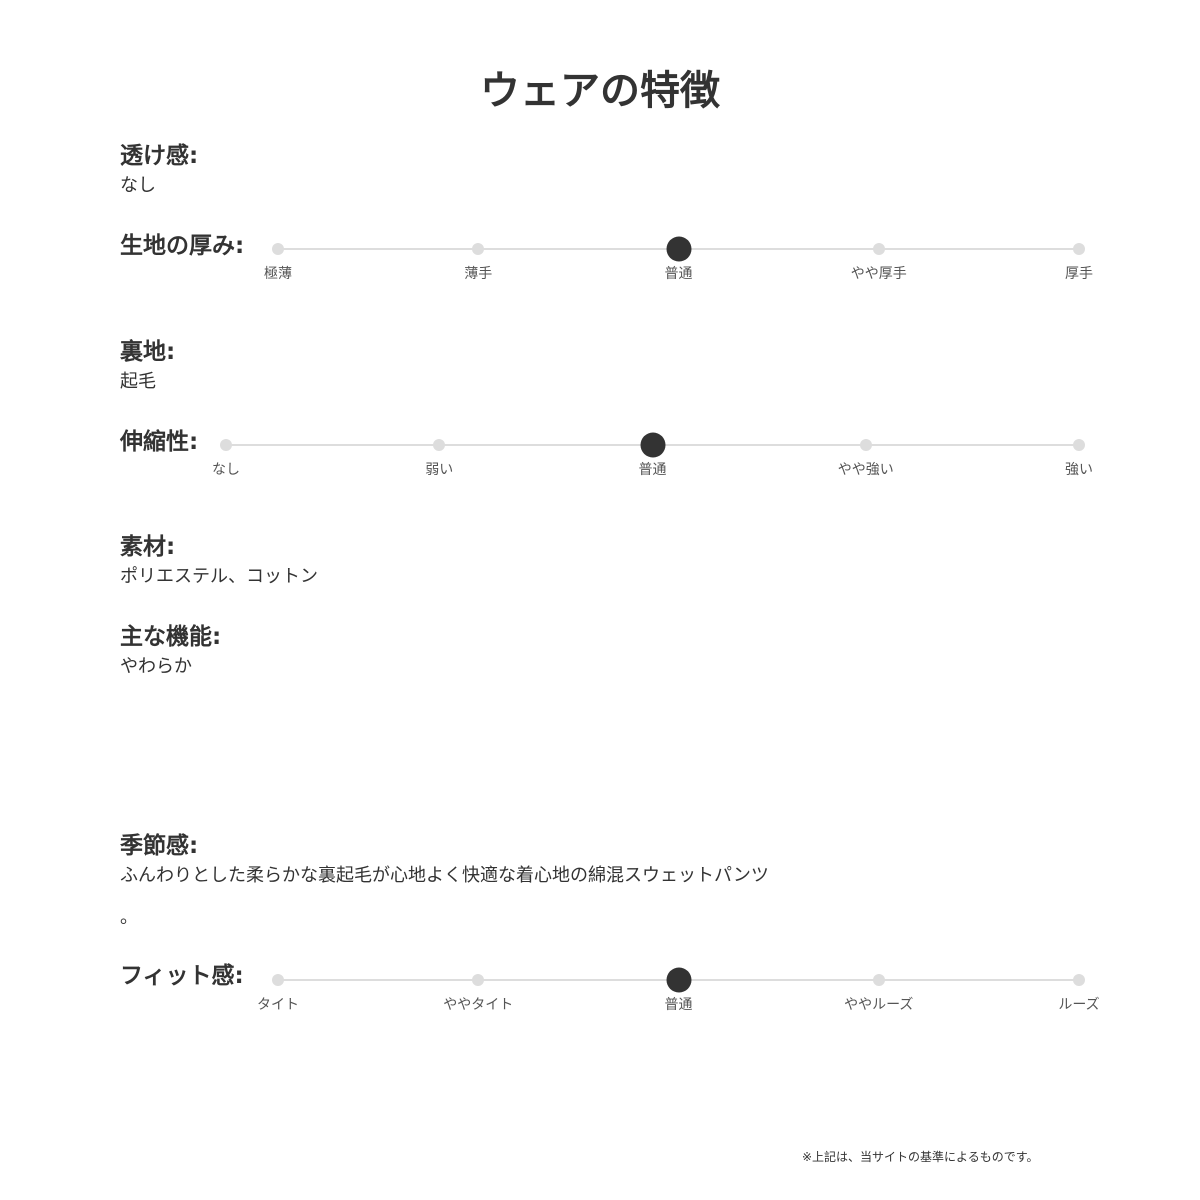  Describe the element at coordinates (920, 1157) in the screenshot. I see `footnote: ※上記は、当サイトの基準によるものです。` at that location.